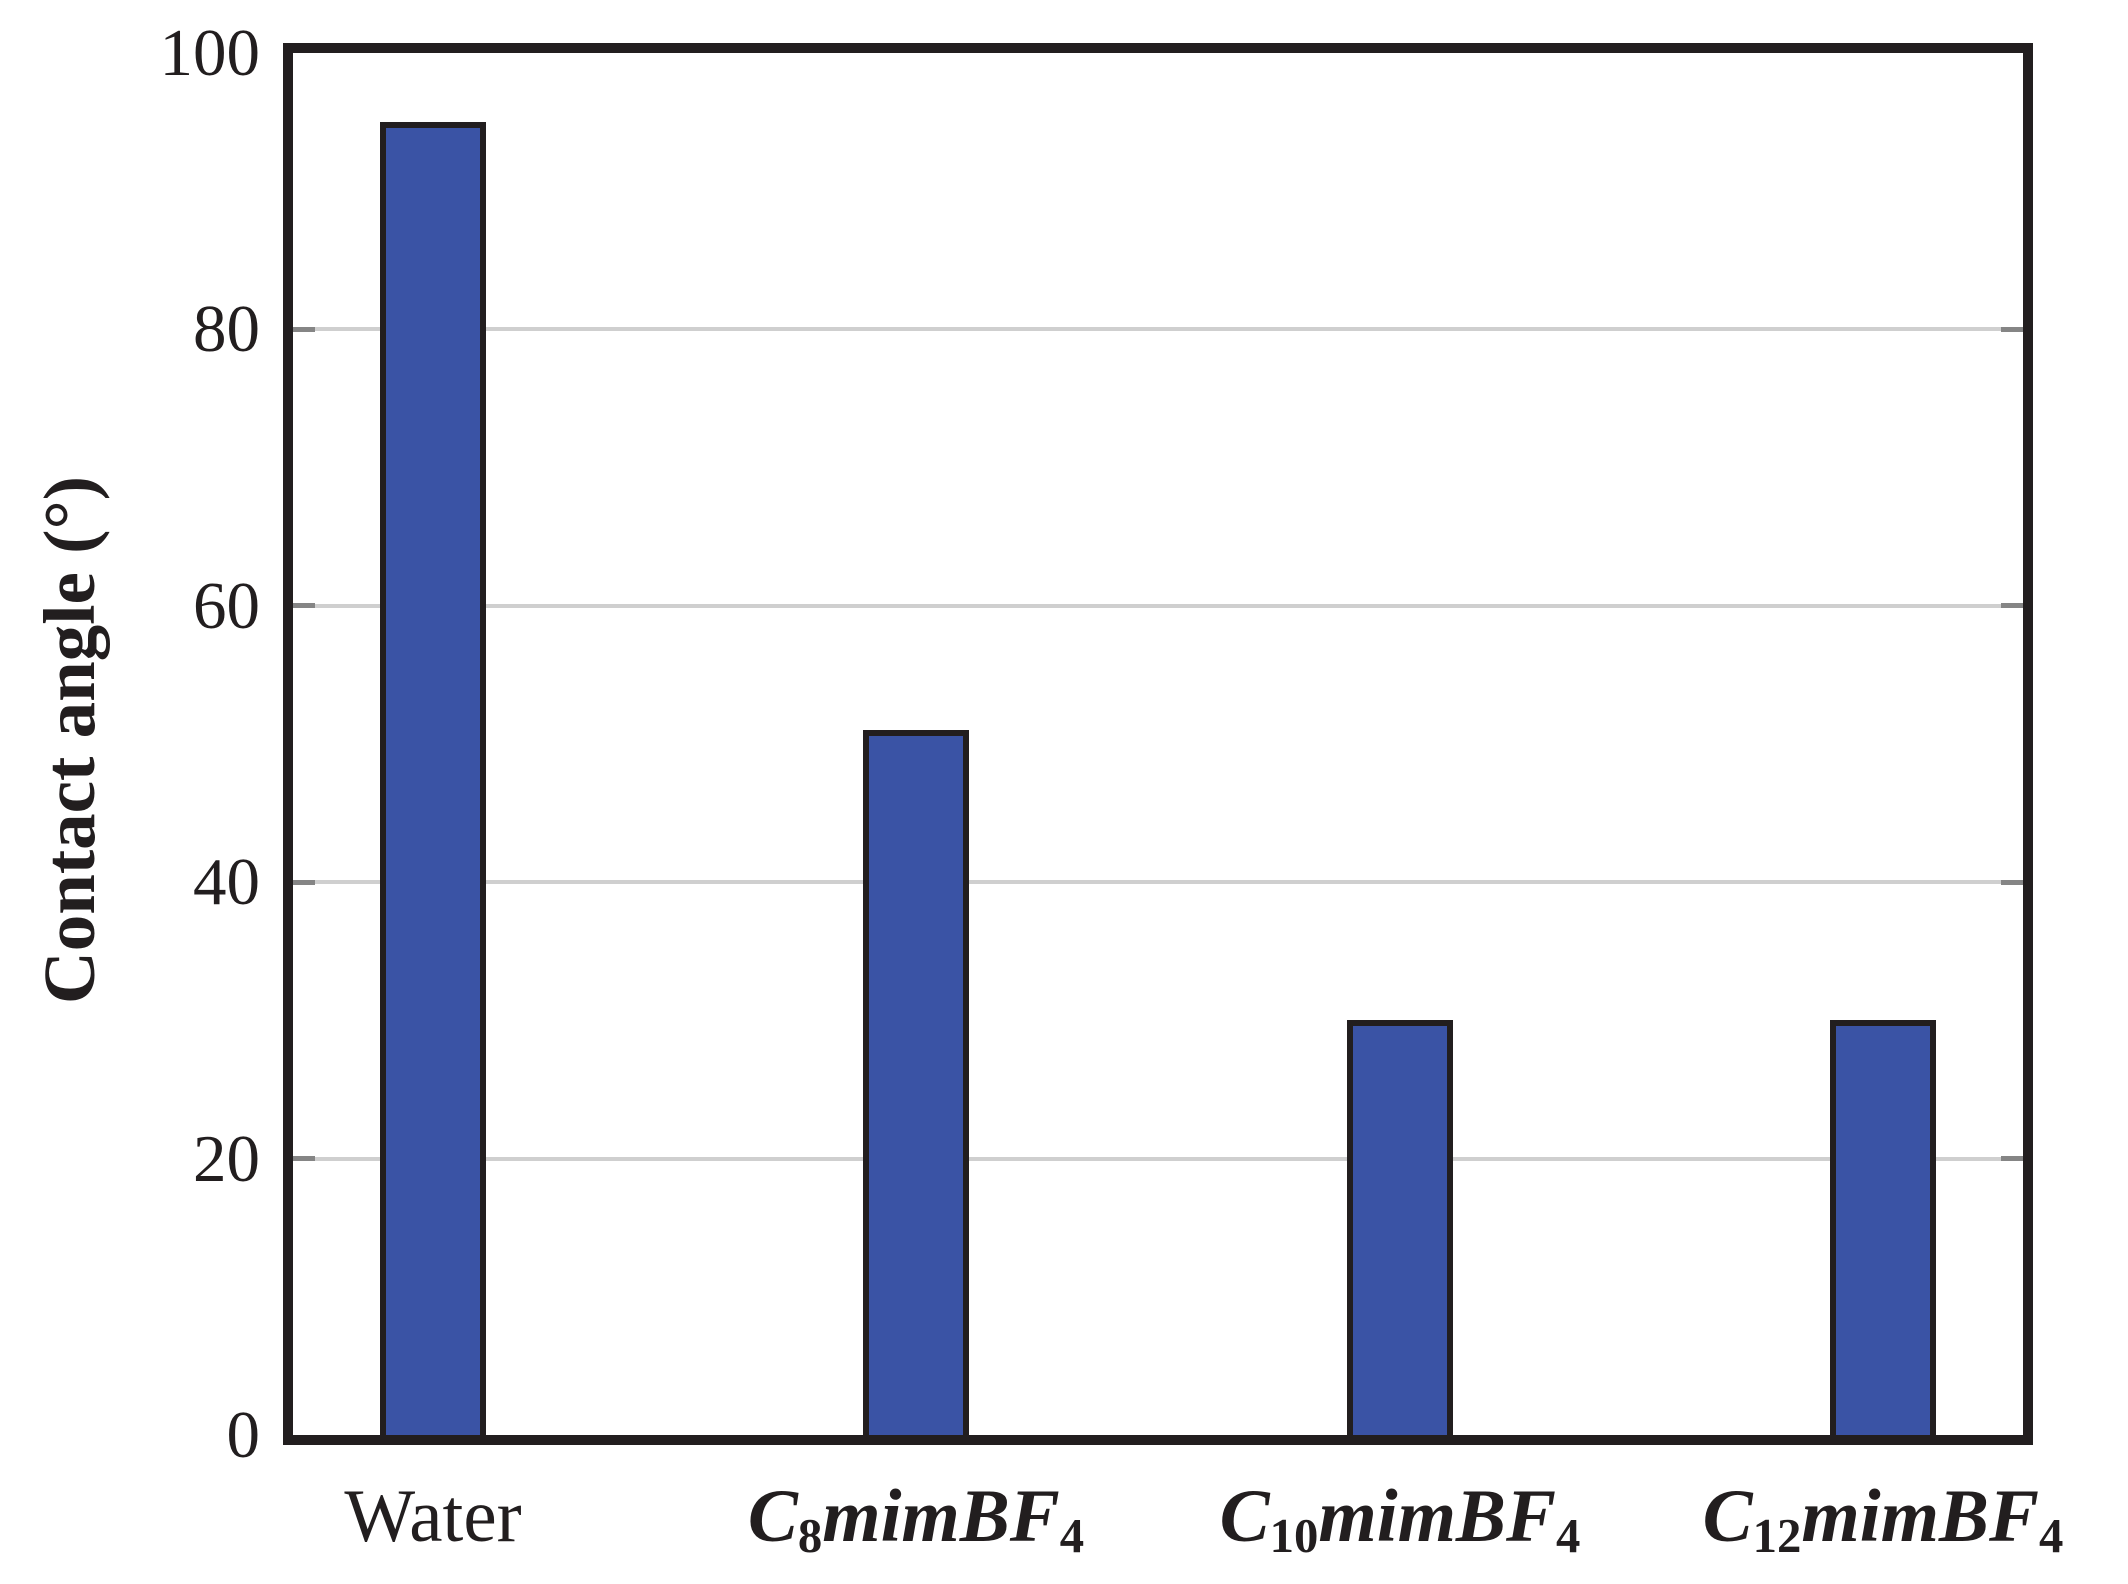 This screenshot has height=1584, width=2128. I want to click on x-tick-label-c8mimbf4: C8mimBF4, so click(916, 1517).